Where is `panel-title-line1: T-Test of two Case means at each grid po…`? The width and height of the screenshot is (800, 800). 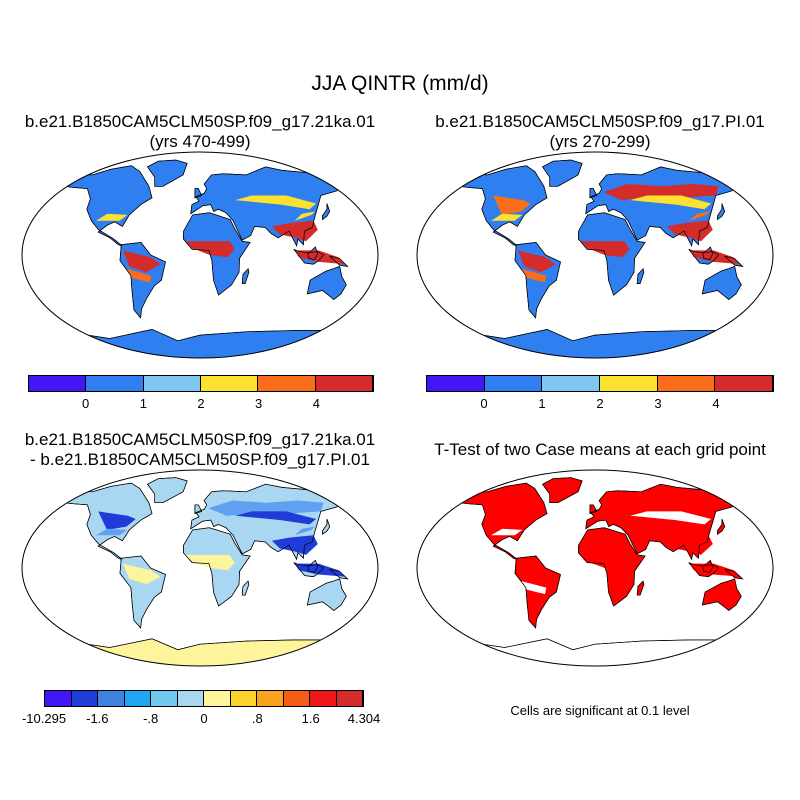 panel-title-line1: T-Test of two Case means at each grid po… is located at coordinates (600, 449).